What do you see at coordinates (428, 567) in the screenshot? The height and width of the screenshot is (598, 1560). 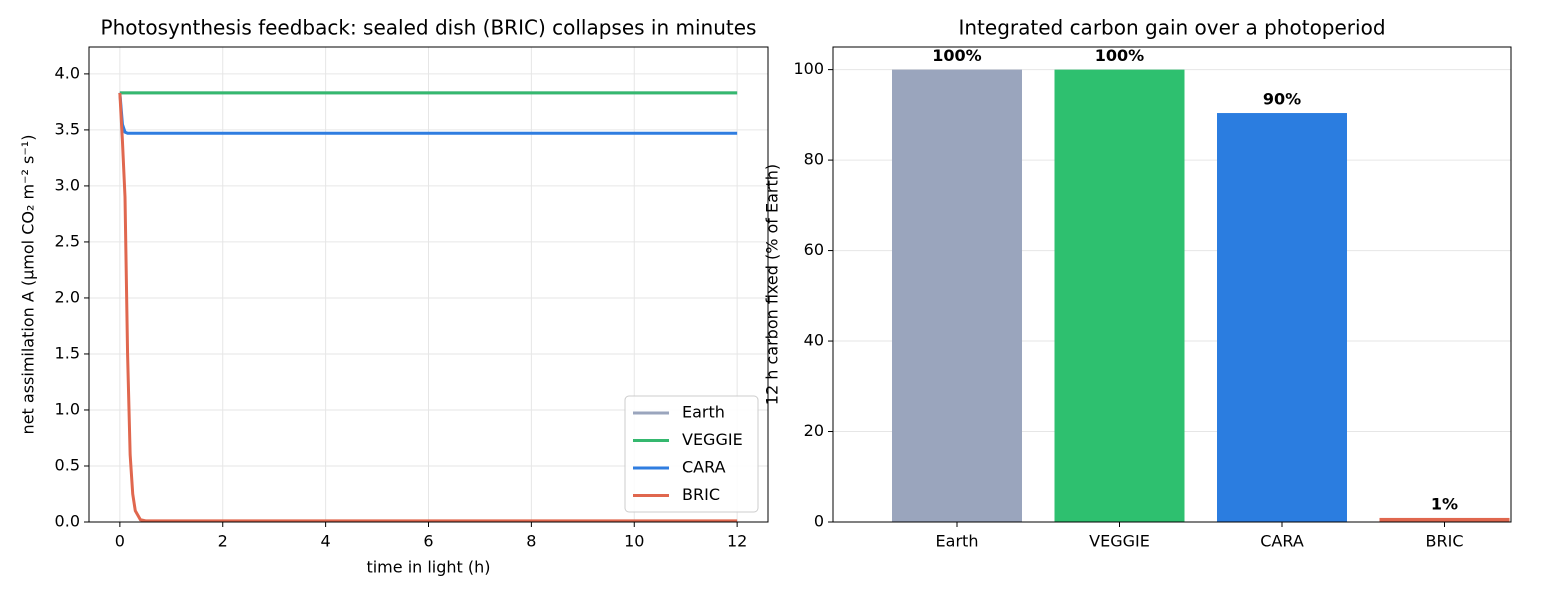 I see `x-axis-label: time in light (h)` at bounding box center [428, 567].